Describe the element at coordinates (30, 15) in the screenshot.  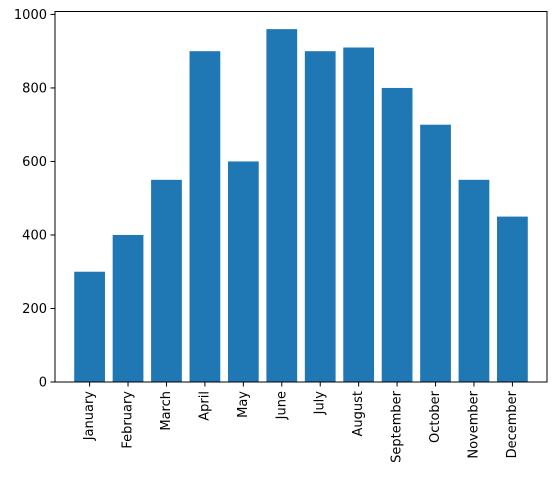
I see `y-tick-label: 1000` at that location.